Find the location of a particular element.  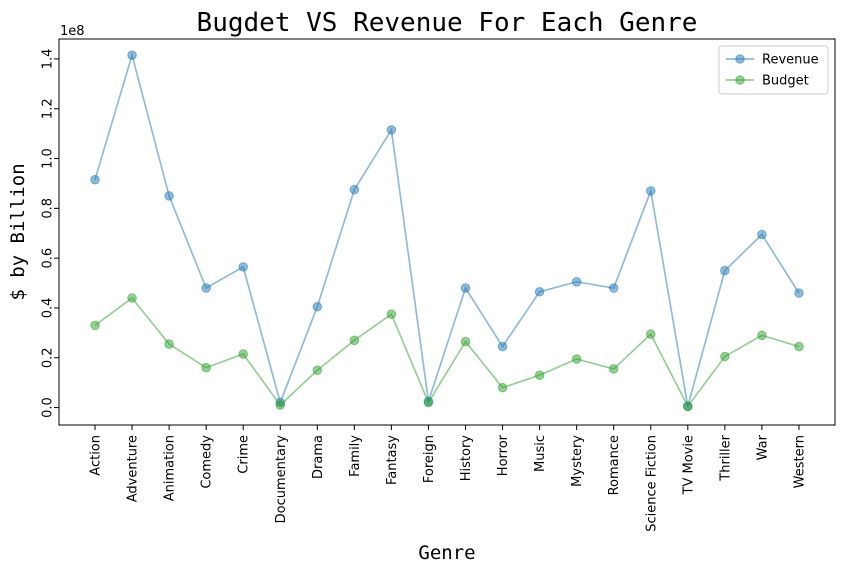

legend-swatch-marker-revenue is located at coordinates (740, 59).